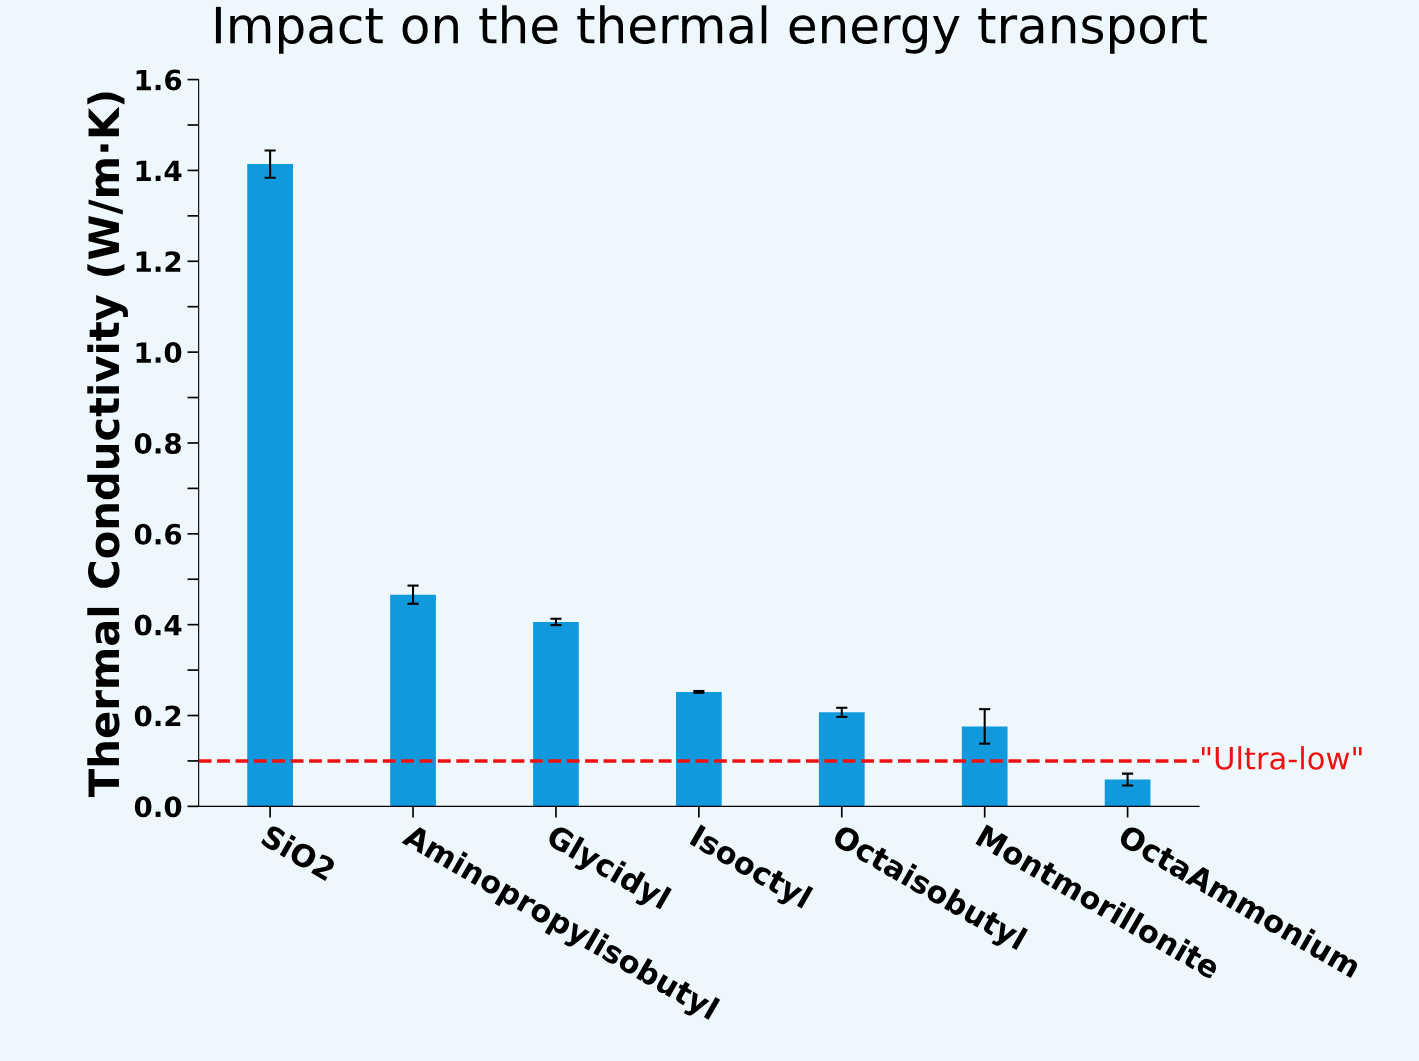 Image resolution: width=1419 pixels, height=1061 pixels. Describe the element at coordinates (107, 444) in the screenshot. I see `y-axis-title: Thermal Conductivity (W/m·K)` at that location.